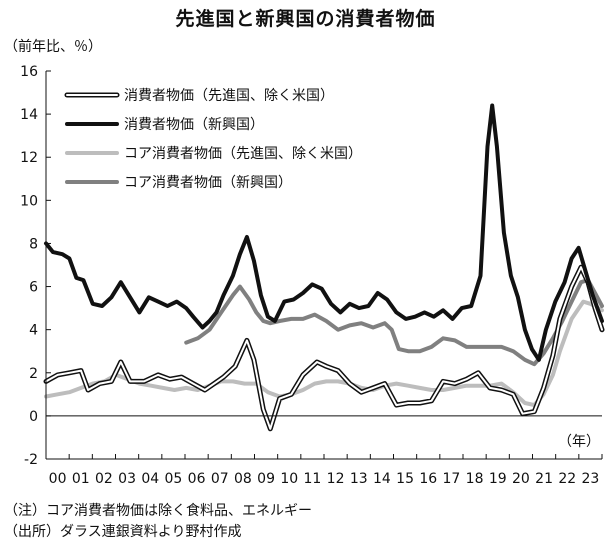 The image size is (611, 545). What do you see at coordinates (266, 479) in the screenshot?
I see `x-tick-label: 09` at bounding box center [266, 479].